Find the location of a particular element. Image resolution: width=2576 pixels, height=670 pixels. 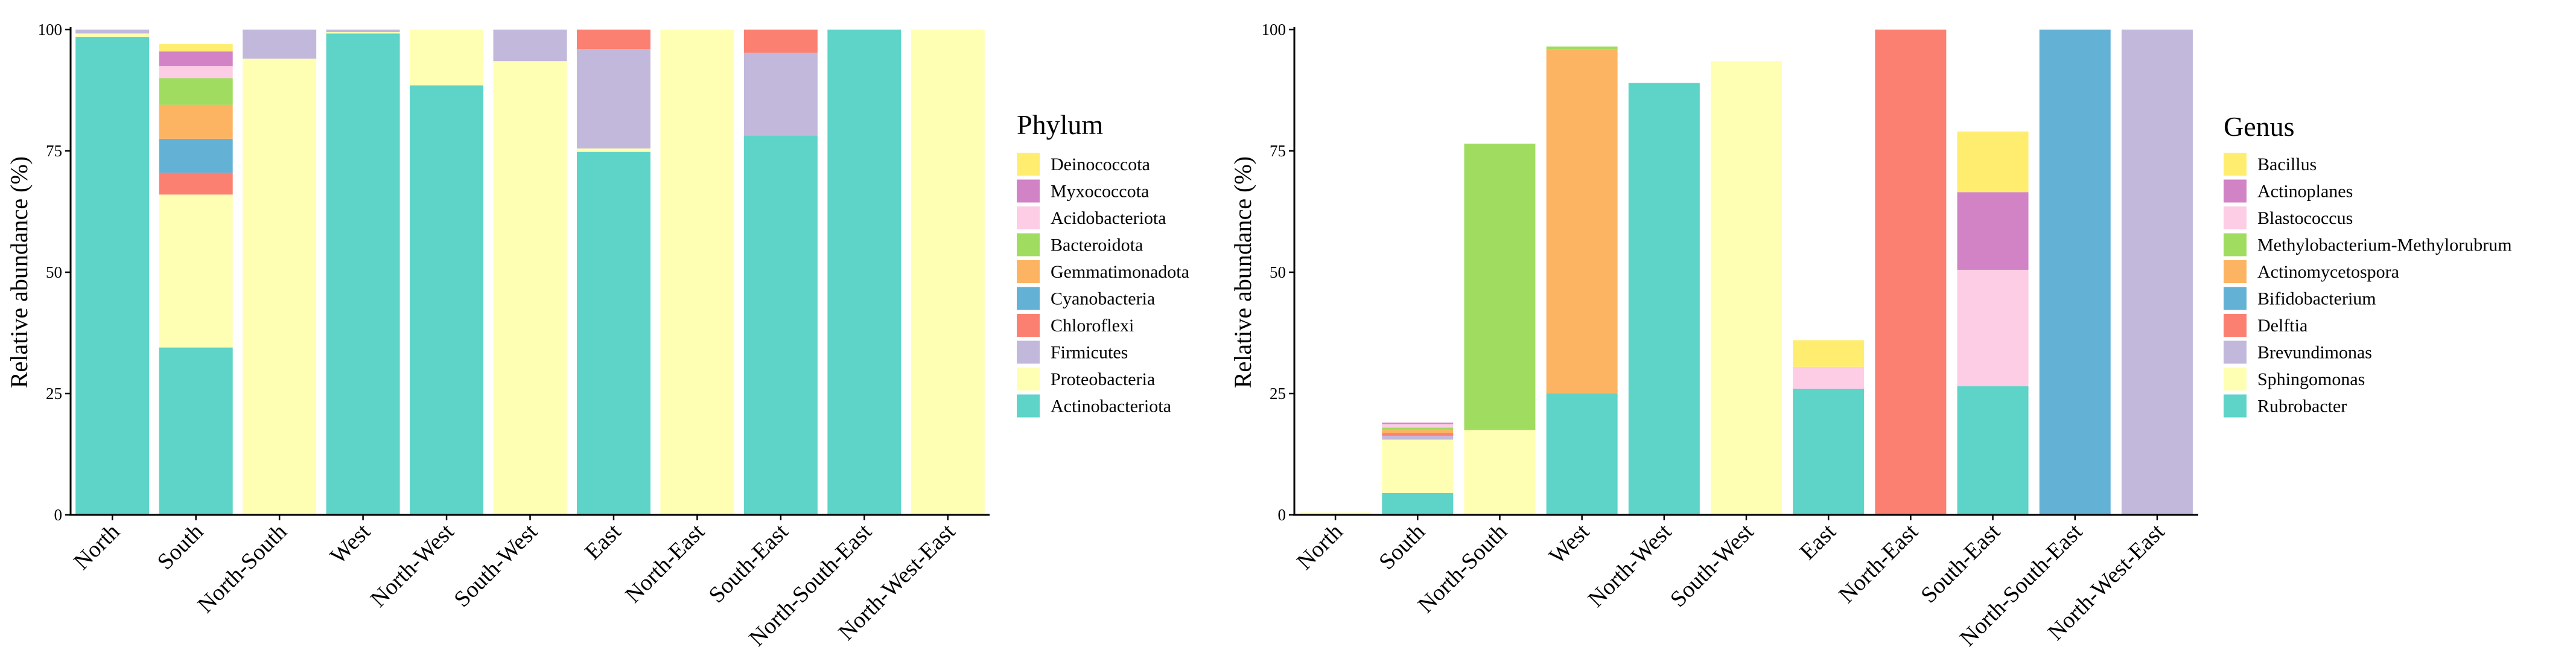

x-tick-label: South is located at coordinates (181, 547).